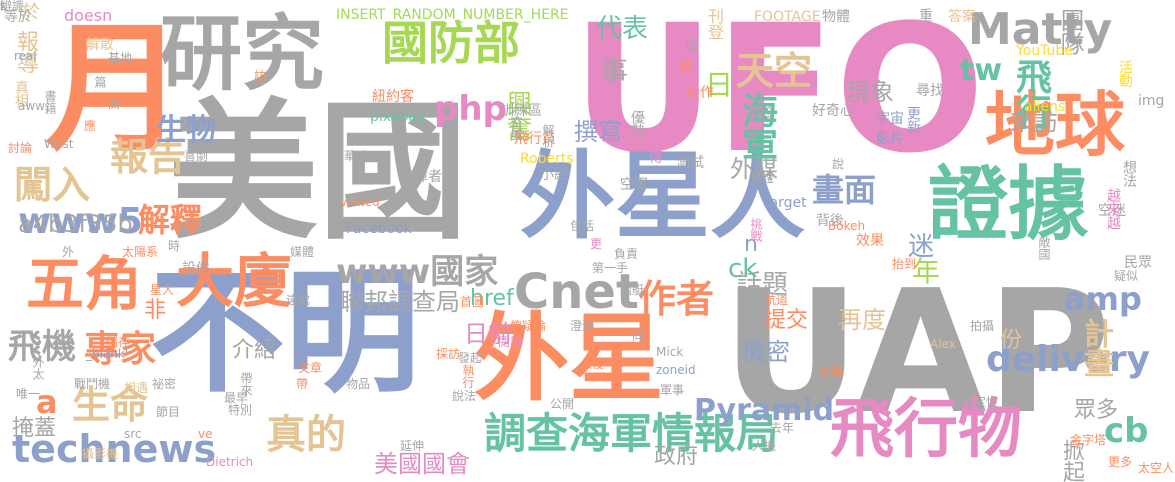  What do you see at coordinates (205, 434) in the screenshot?
I see `word-163: ve` at bounding box center [205, 434].